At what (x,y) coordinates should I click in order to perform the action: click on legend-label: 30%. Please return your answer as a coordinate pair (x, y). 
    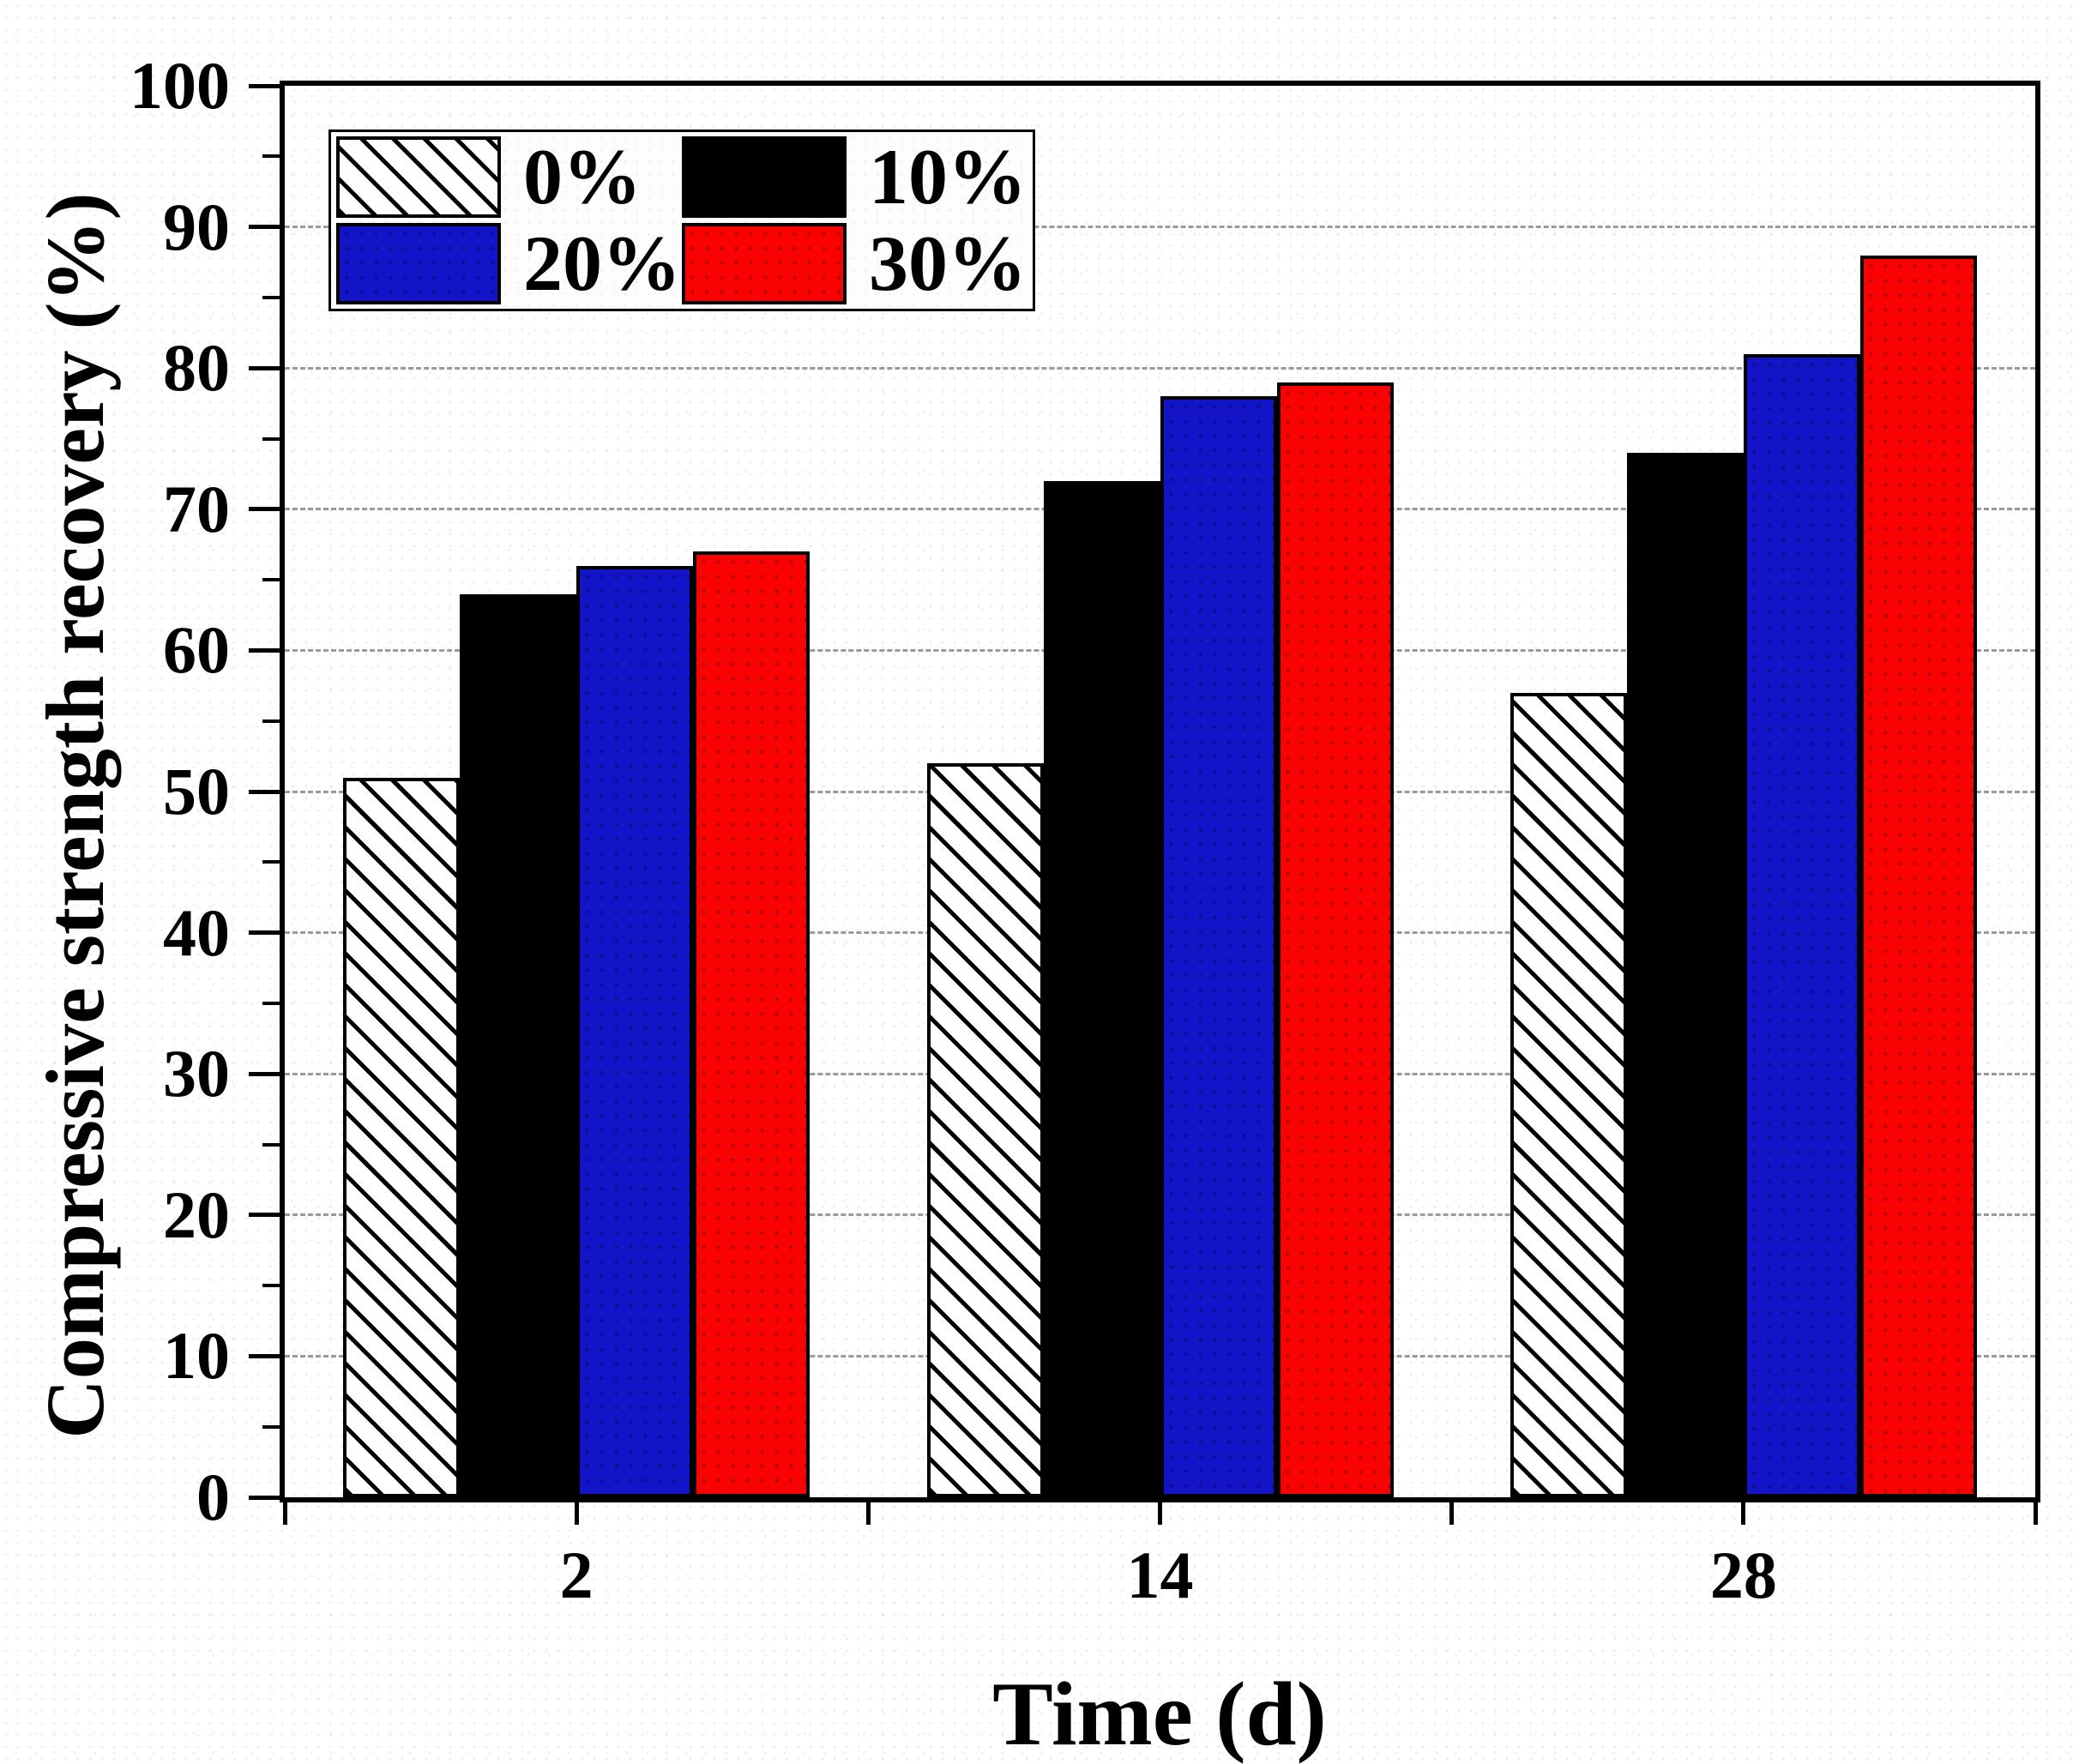
    Looking at the image, I should click on (948, 263).